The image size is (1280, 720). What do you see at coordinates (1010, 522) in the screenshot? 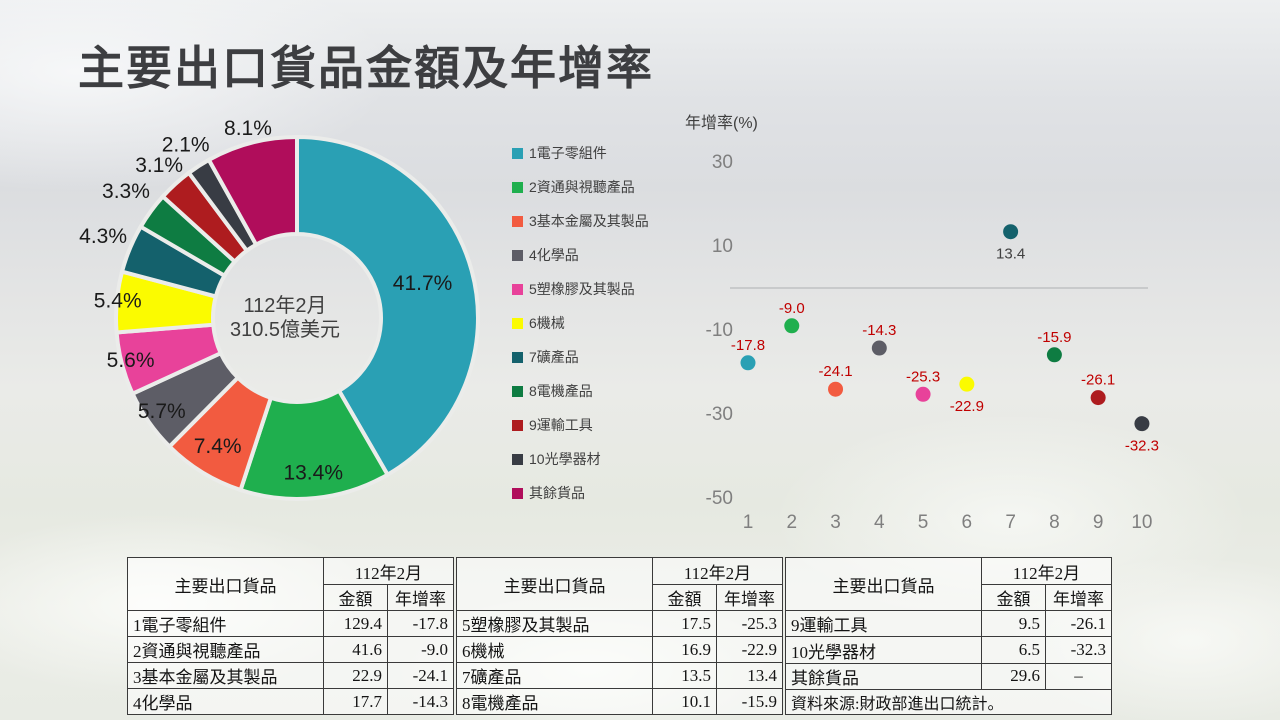
I see `scatter-x-tick-label: 7` at bounding box center [1010, 522].